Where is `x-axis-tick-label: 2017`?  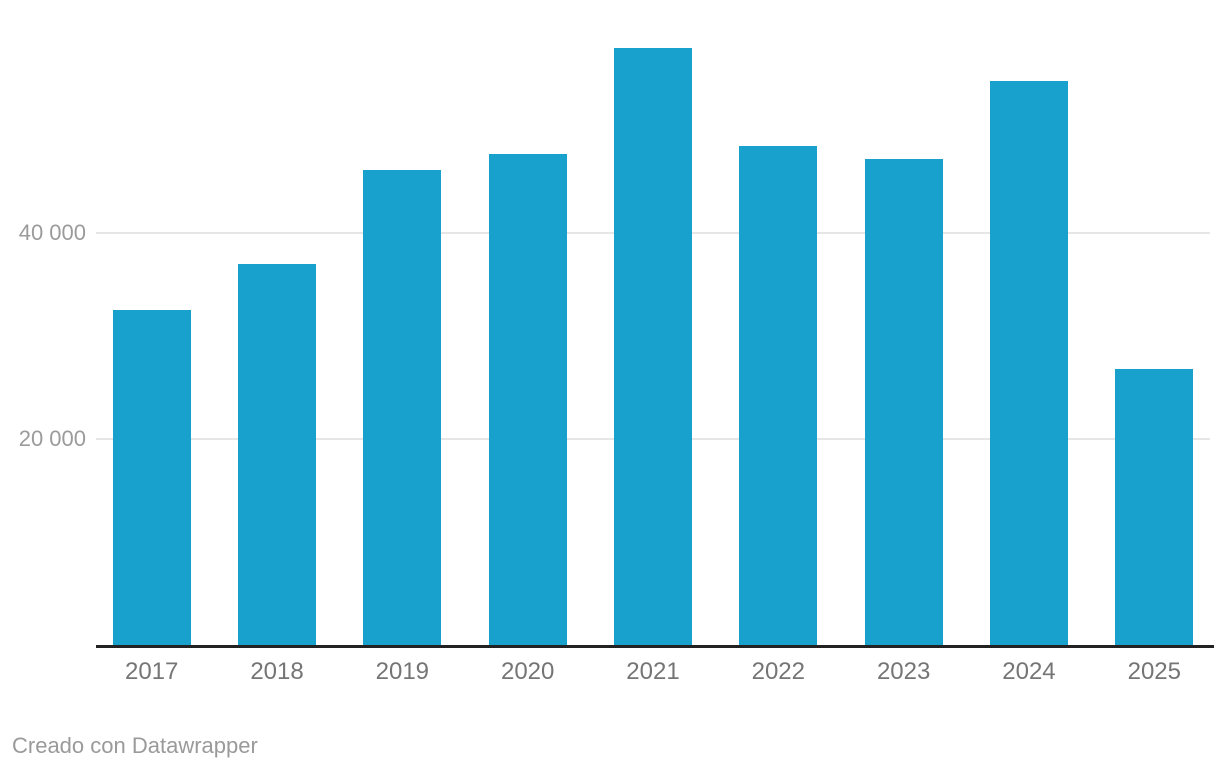
x-axis-tick-label: 2017 is located at coordinates (151, 671).